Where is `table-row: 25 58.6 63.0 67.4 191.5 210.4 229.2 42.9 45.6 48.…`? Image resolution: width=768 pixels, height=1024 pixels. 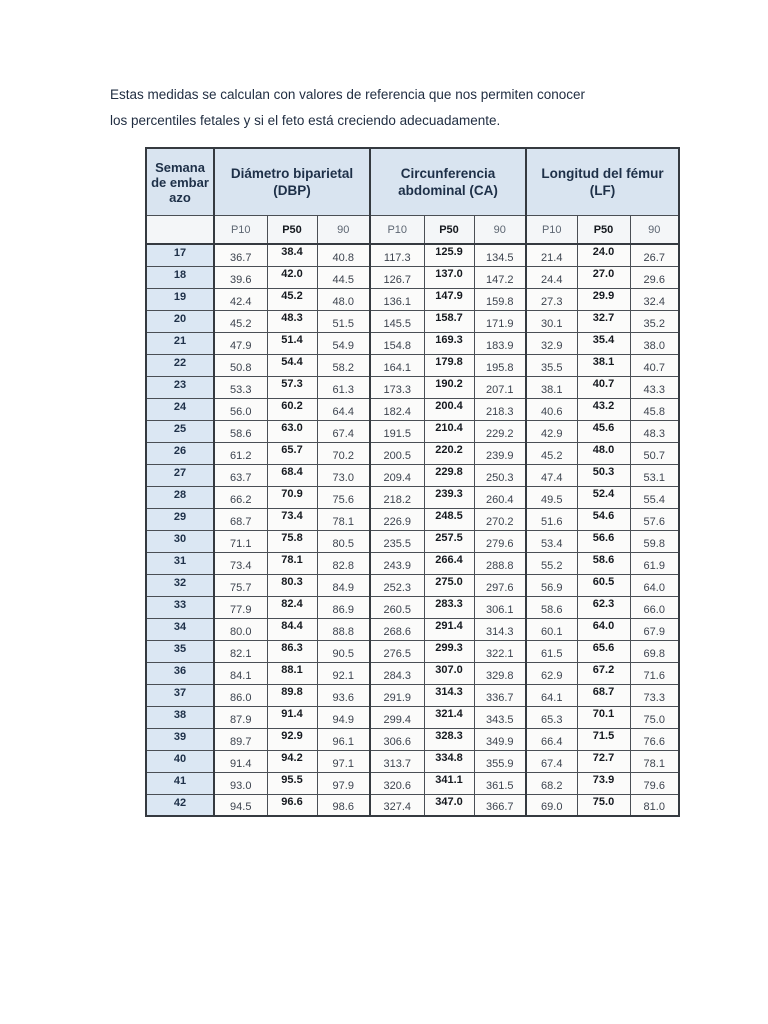 table-row: 25 58.6 63.0 67.4 191.5 210.4 229.2 42.9 45.6 48.… is located at coordinates (412, 431).